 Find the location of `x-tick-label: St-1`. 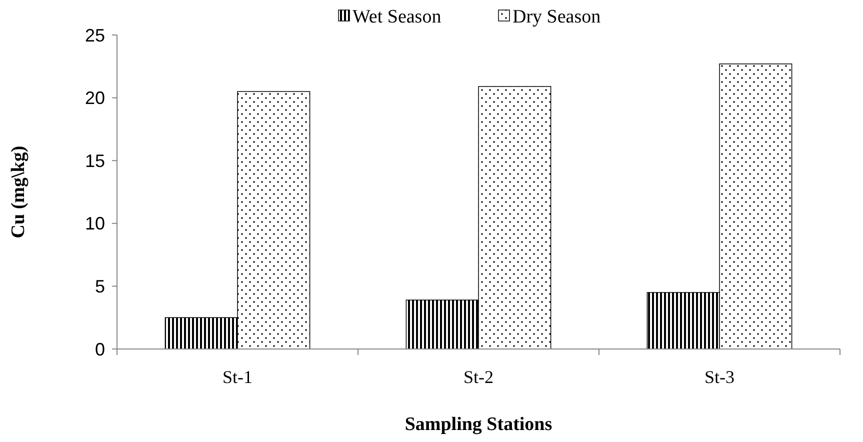

x-tick-label: St-1 is located at coordinates (237, 377).